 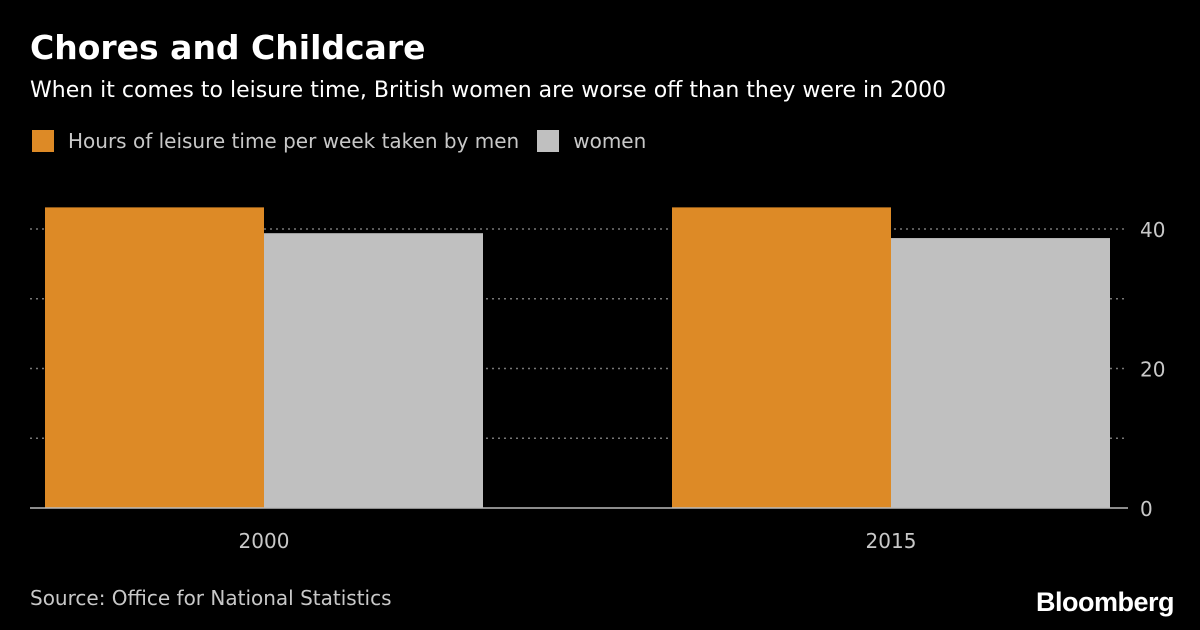 I want to click on legend-item-women: women, so click(x=591, y=141).